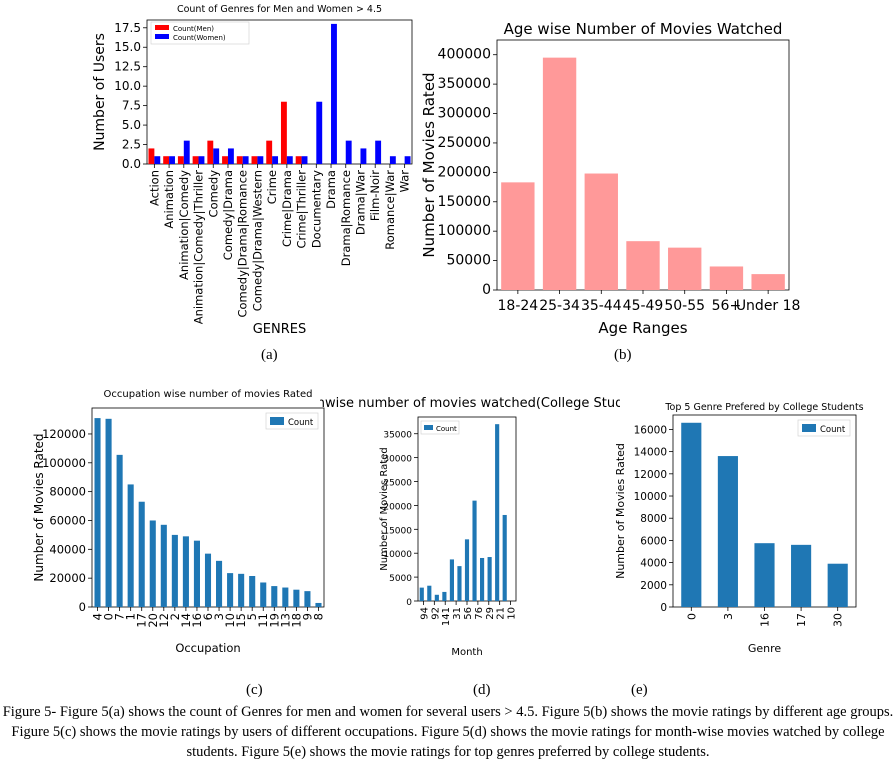 The image size is (896, 769). I want to click on x-tick-label: 9, so click(307, 616).